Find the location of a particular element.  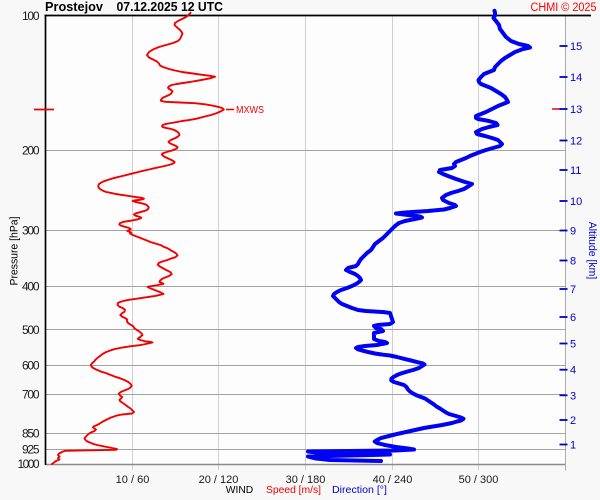

svg-text: 5 is located at coordinates (573, 345).